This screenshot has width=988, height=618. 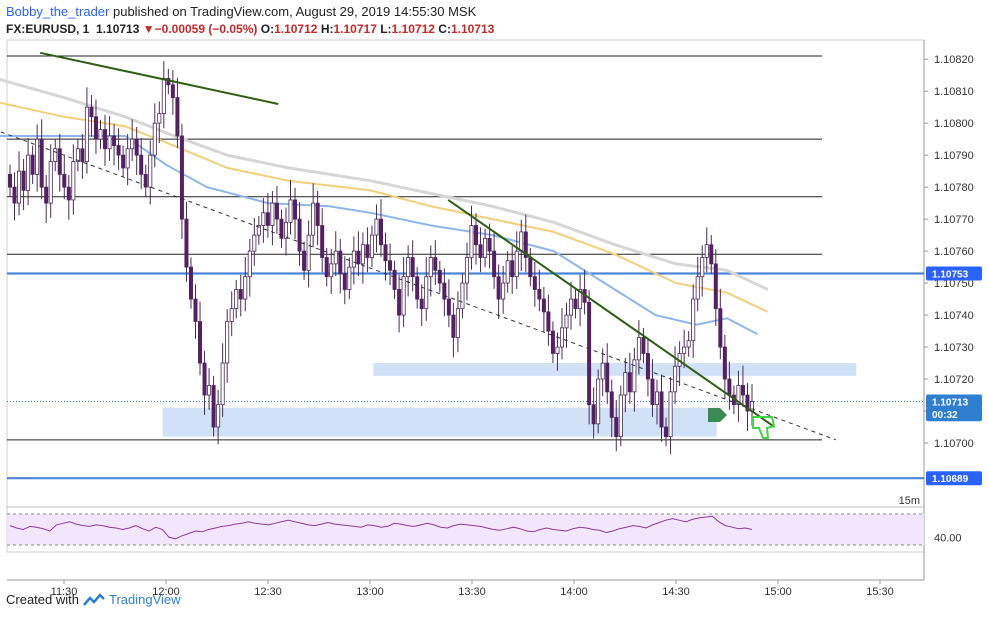 What do you see at coordinates (144, 599) in the screenshot?
I see `tradingview-link: TradingView` at bounding box center [144, 599].